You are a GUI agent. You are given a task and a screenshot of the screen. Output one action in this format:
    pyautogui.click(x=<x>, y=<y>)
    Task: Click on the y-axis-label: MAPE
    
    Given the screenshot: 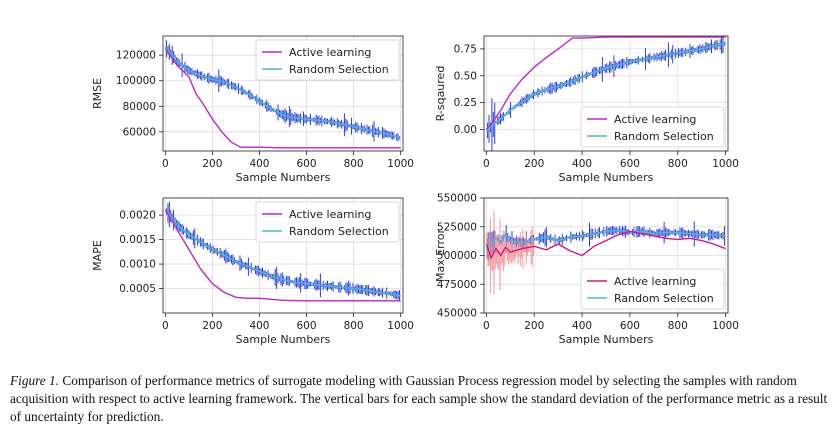 What is the action you would take?
    pyautogui.click(x=97, y=255)
    